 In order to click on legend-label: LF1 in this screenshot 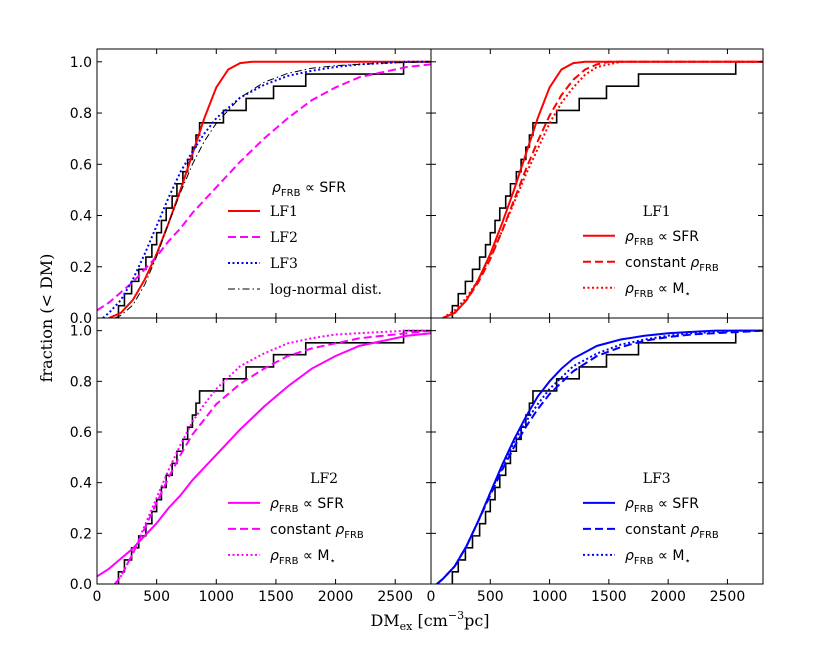, I will do `click(284, 212)`.